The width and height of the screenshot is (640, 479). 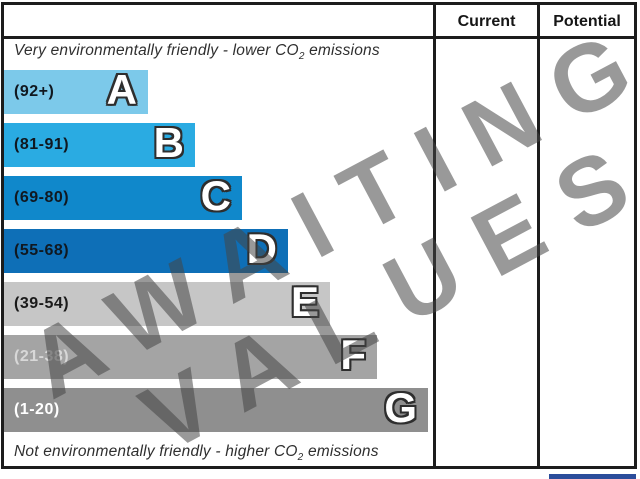 I want to click on header-row-divider, so click(x=319, y=37).